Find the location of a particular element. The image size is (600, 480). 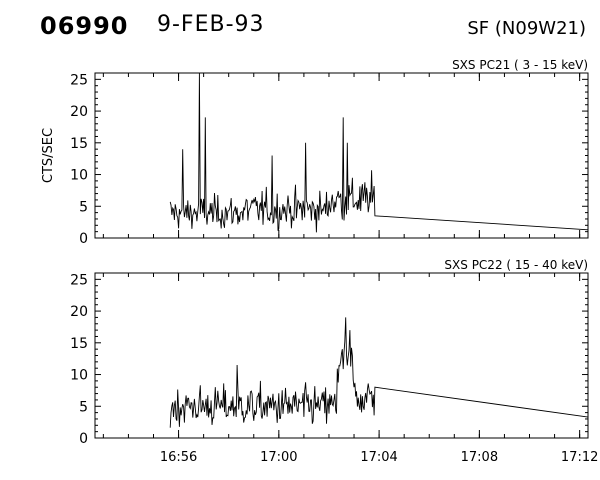

panel-title: SXS PC21 ( 3 - 15 keV) is located at coordinates (520, 65).